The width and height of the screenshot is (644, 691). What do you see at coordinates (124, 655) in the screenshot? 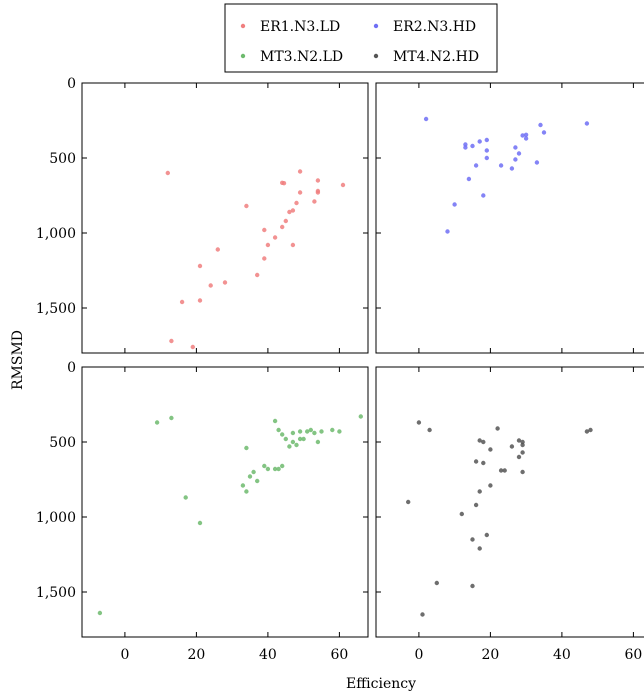
I see `x-tick-label: 0` at bounding box center [124, 655].